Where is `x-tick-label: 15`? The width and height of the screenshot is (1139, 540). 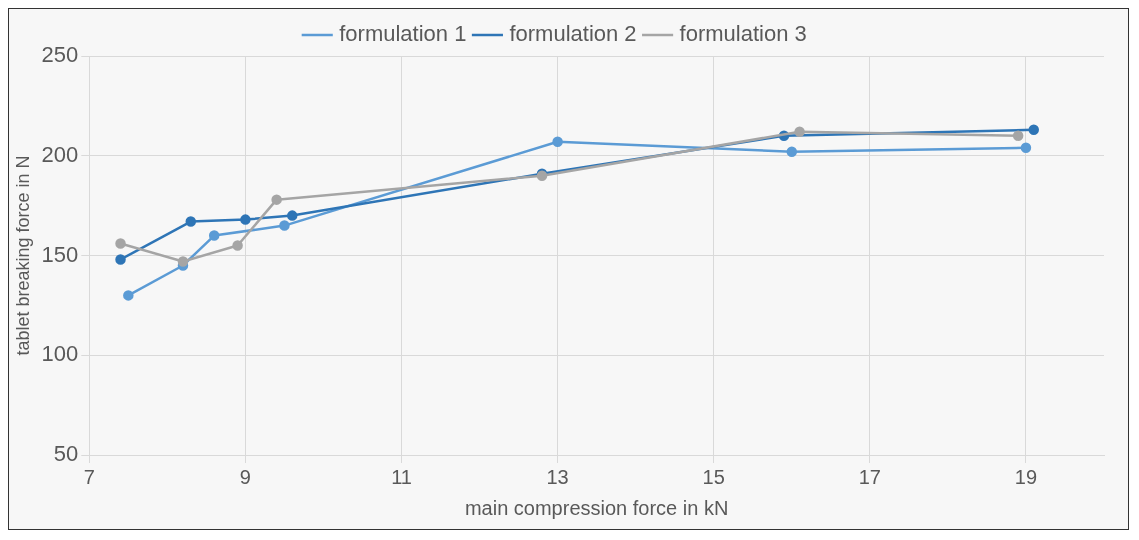
x-tick-label: 15 is located at coordinates (713, 476).